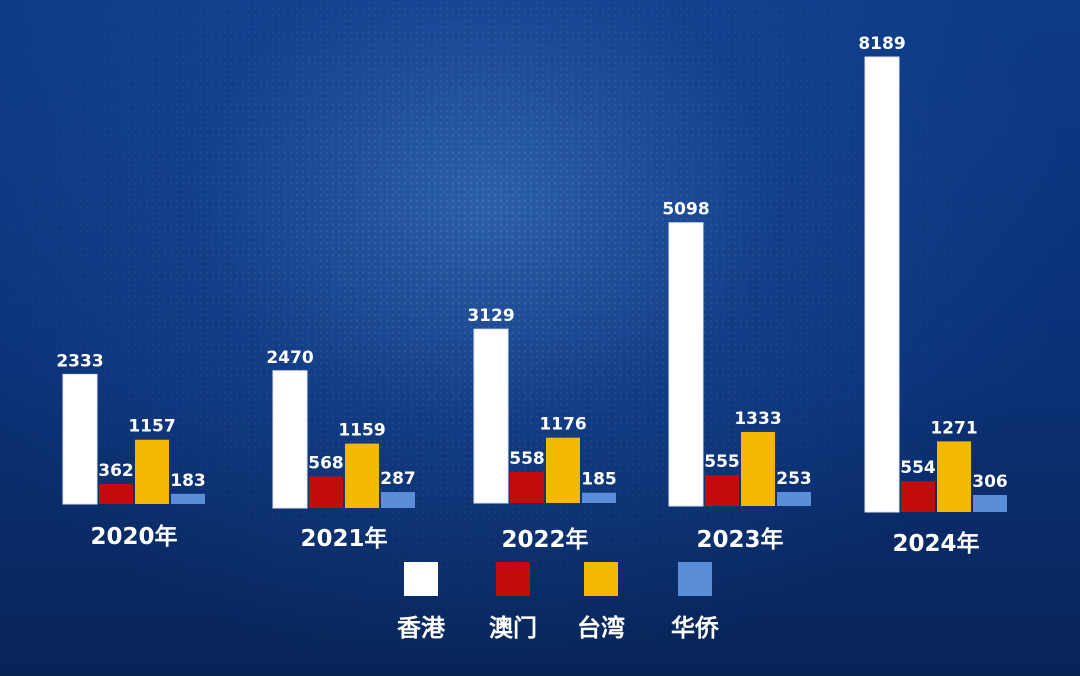  Describe the element at coordinates (79, 361) in the screenshot. I see `data-label-香港-2020年: 2333` at that location.